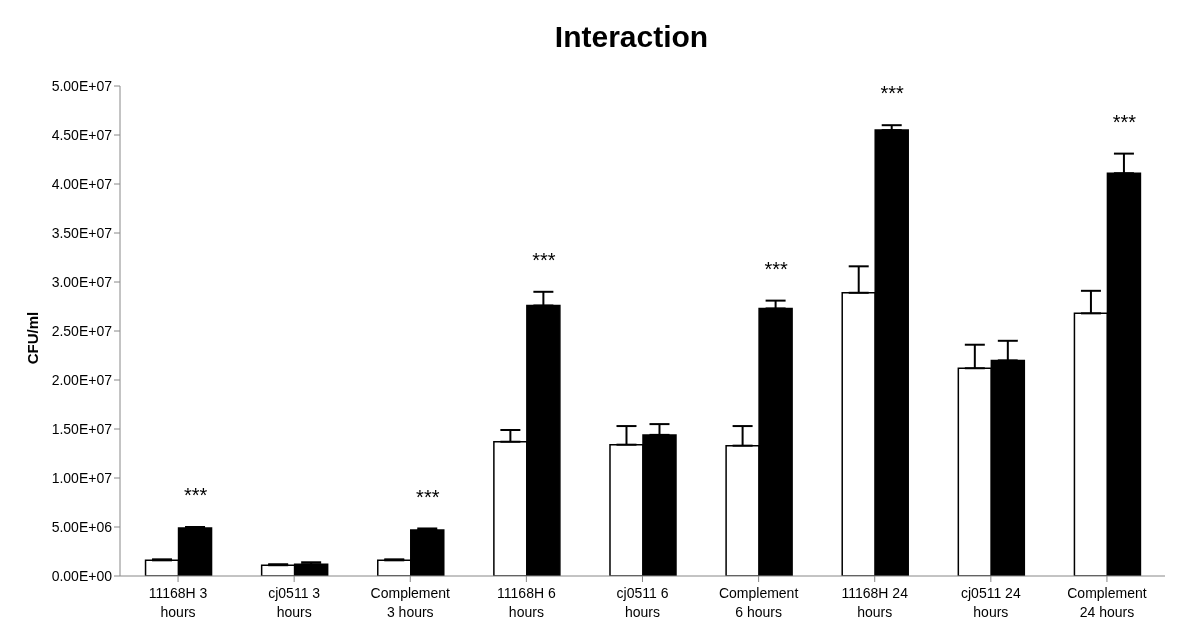 This screenshot has height=636, width=1203. I want to click on x-tick-label: Complement 6 hours, so click(758, 602).